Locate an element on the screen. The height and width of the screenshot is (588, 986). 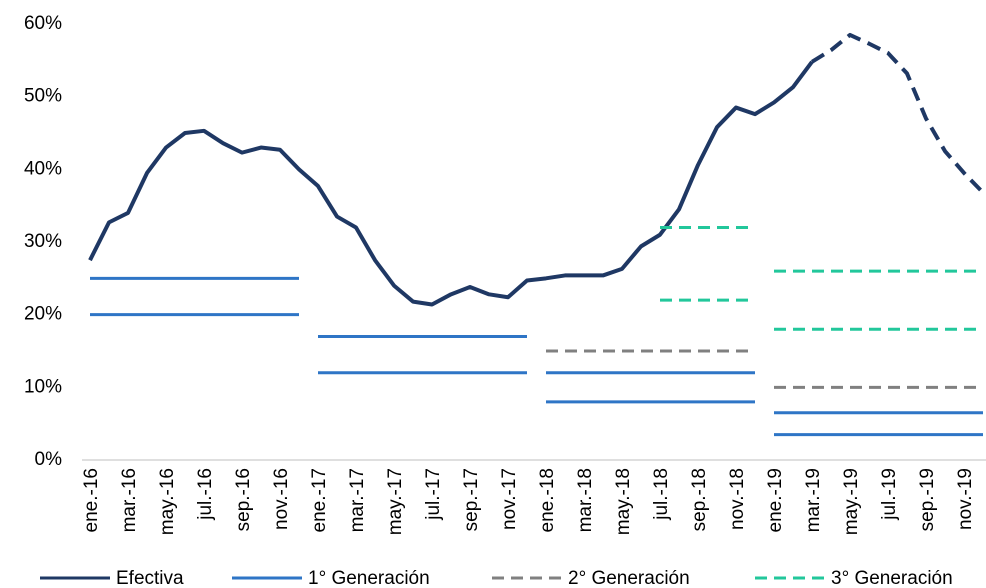
x-tick-label: nov.-19 is located at coordinates (965, 499).